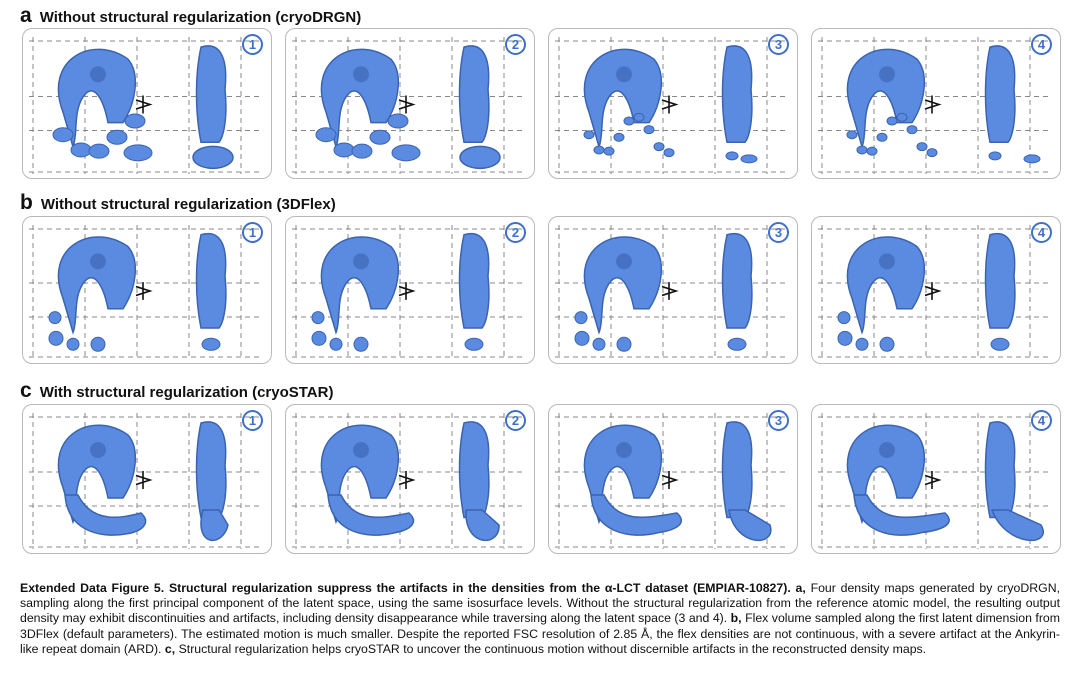 The image size is (1080, 699). I want to click on panel-letter: c, so click(26, 390).